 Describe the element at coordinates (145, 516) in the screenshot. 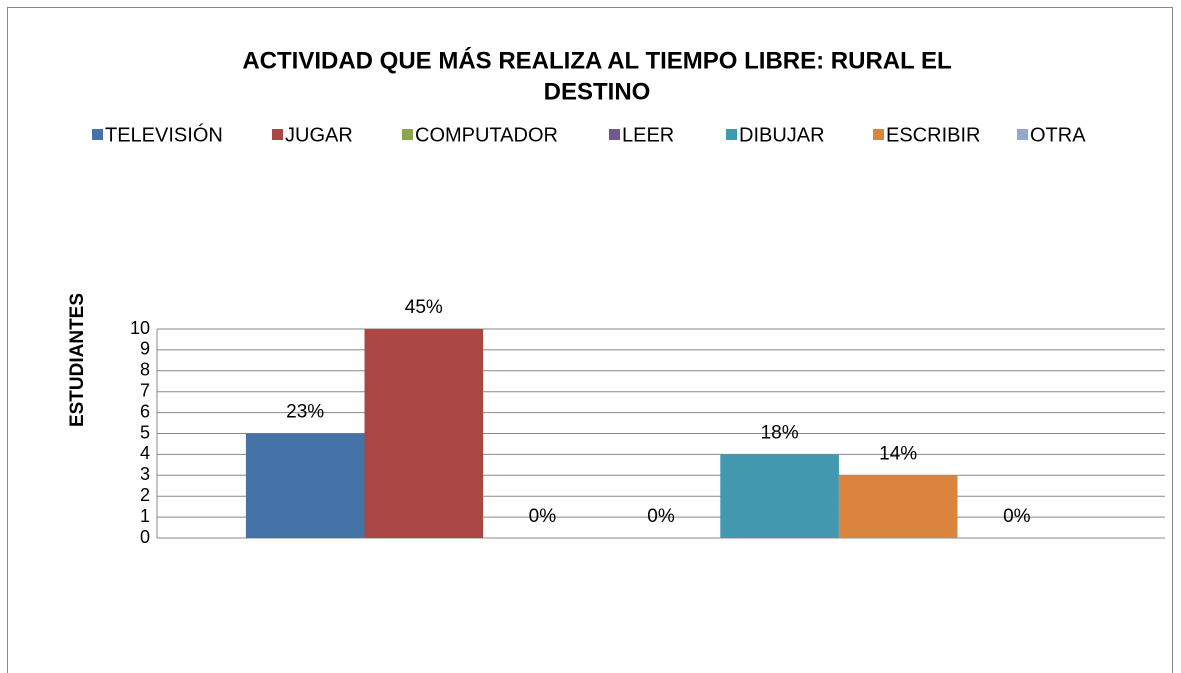

I see `y-tick-label: 1` at that location.